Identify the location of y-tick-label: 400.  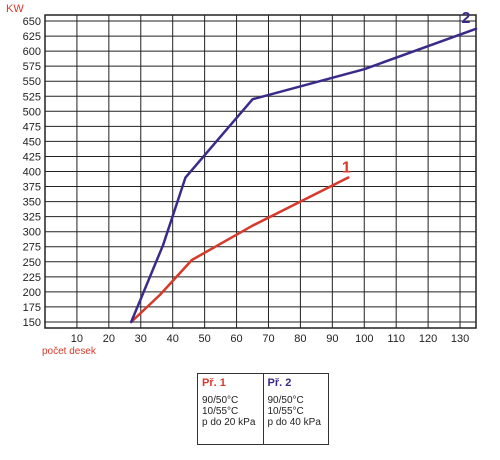
(32, 173).